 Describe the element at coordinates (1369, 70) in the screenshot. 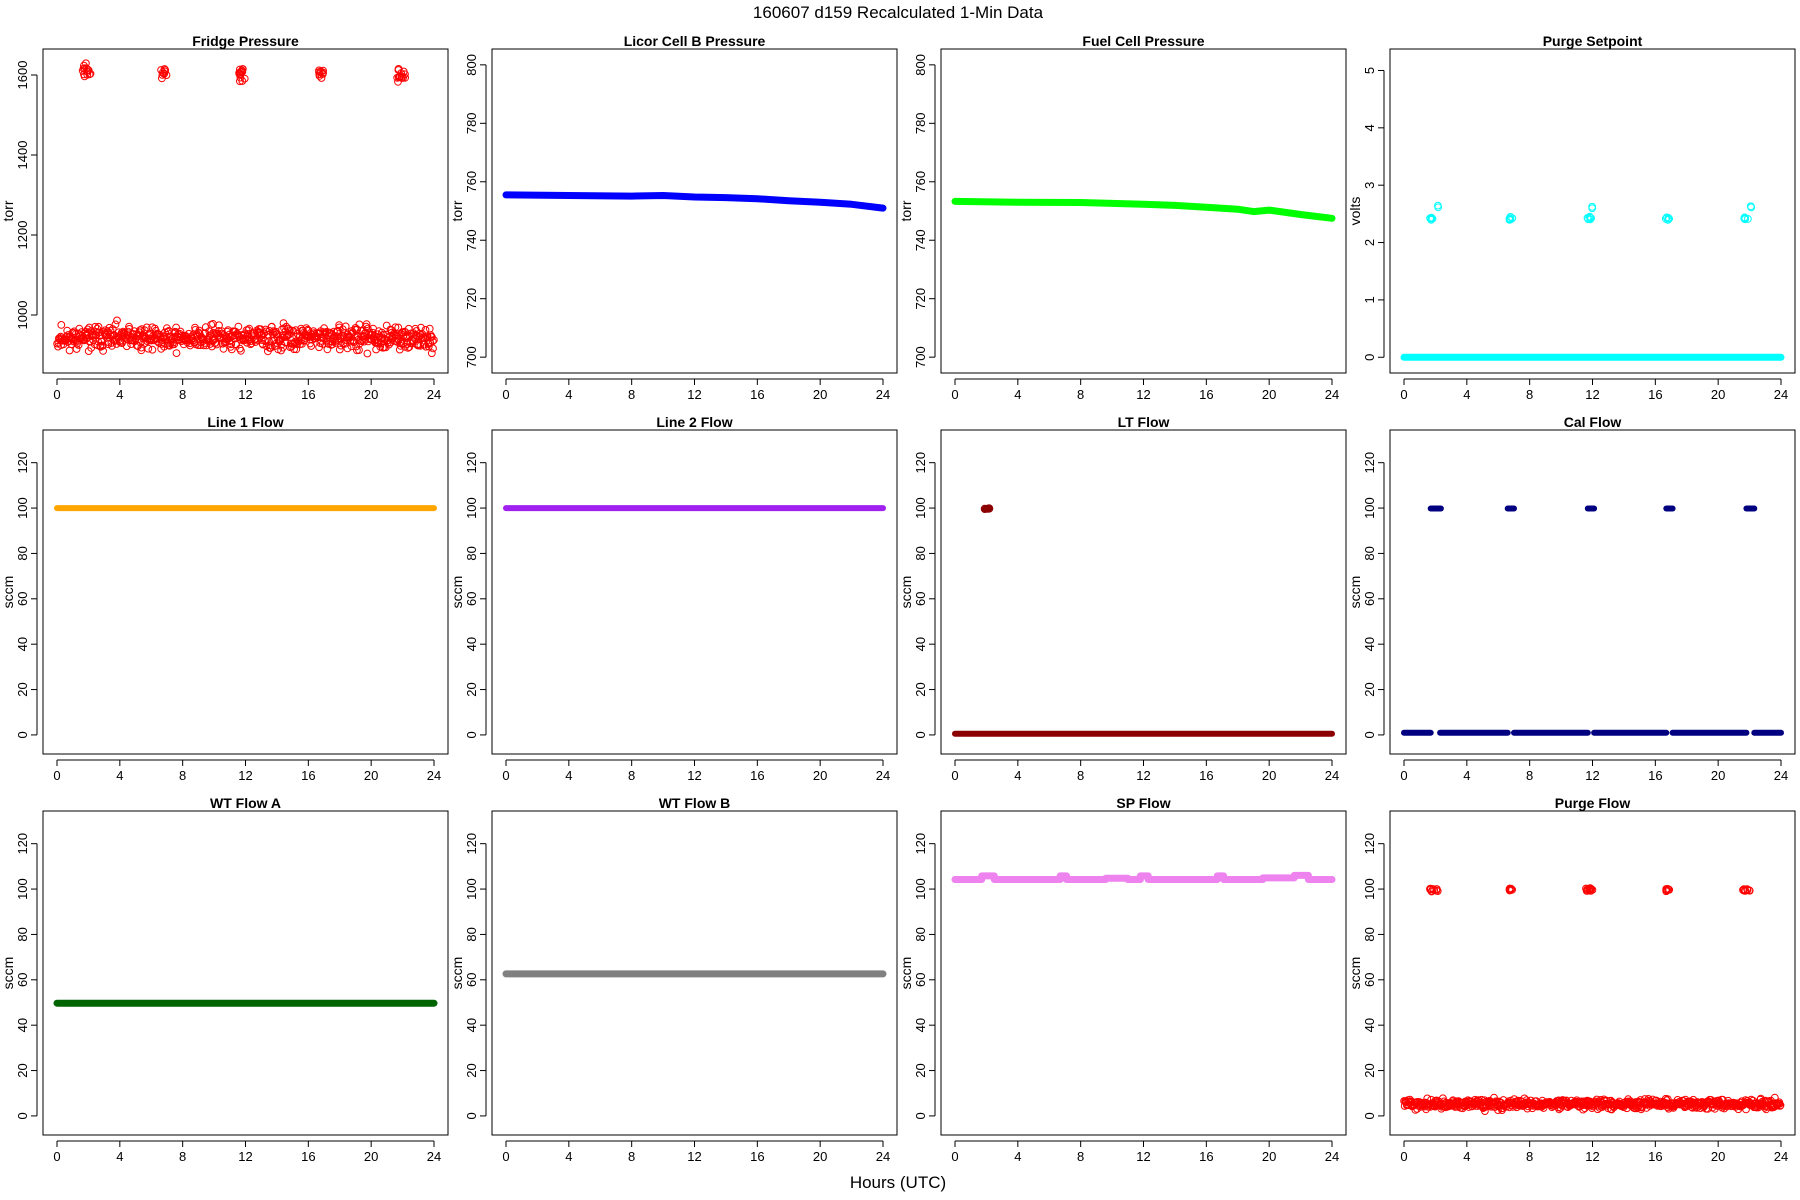

I see `y-tick-label: 5` at that location.